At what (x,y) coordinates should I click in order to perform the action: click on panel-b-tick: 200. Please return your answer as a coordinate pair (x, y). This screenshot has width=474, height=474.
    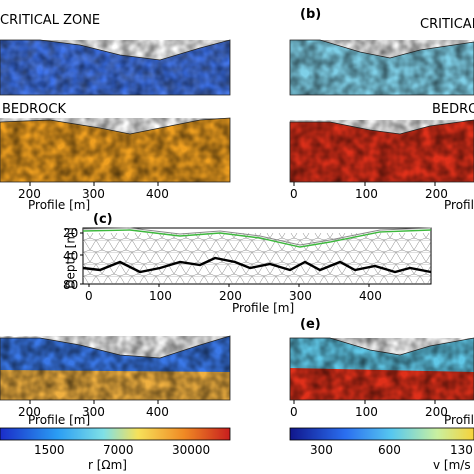
    Looking at the image, I should click on (436, 194).